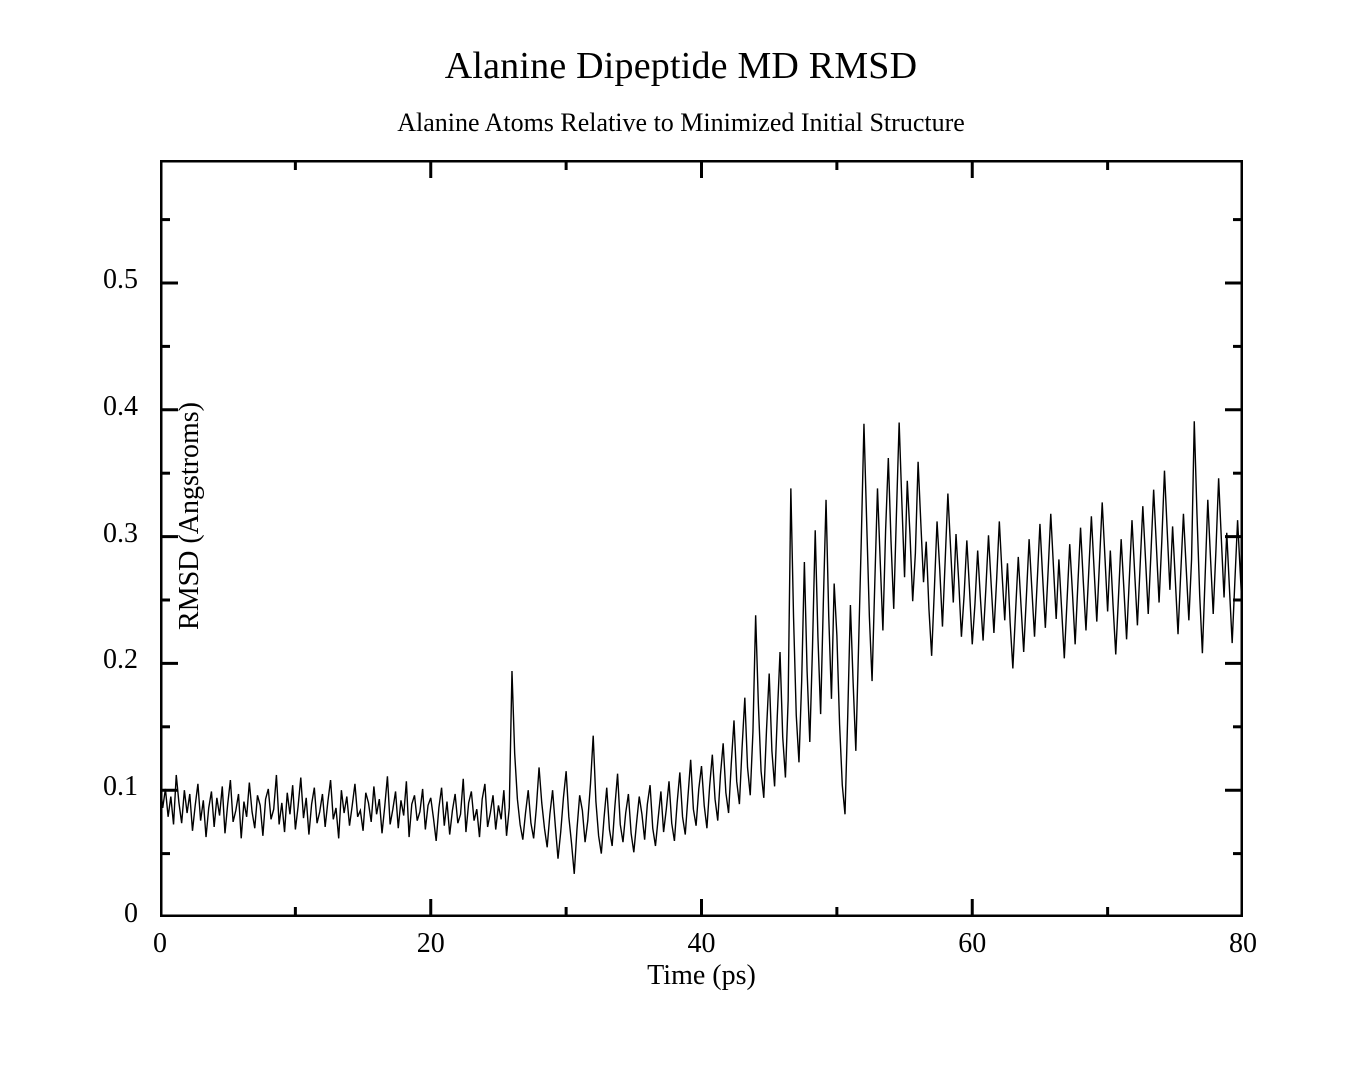 The height and width of the screenshot is (1085, 1362). Describe the element at coordinates (972, 943) in the screenshot. I see `x-tick-label: 60` at that location.